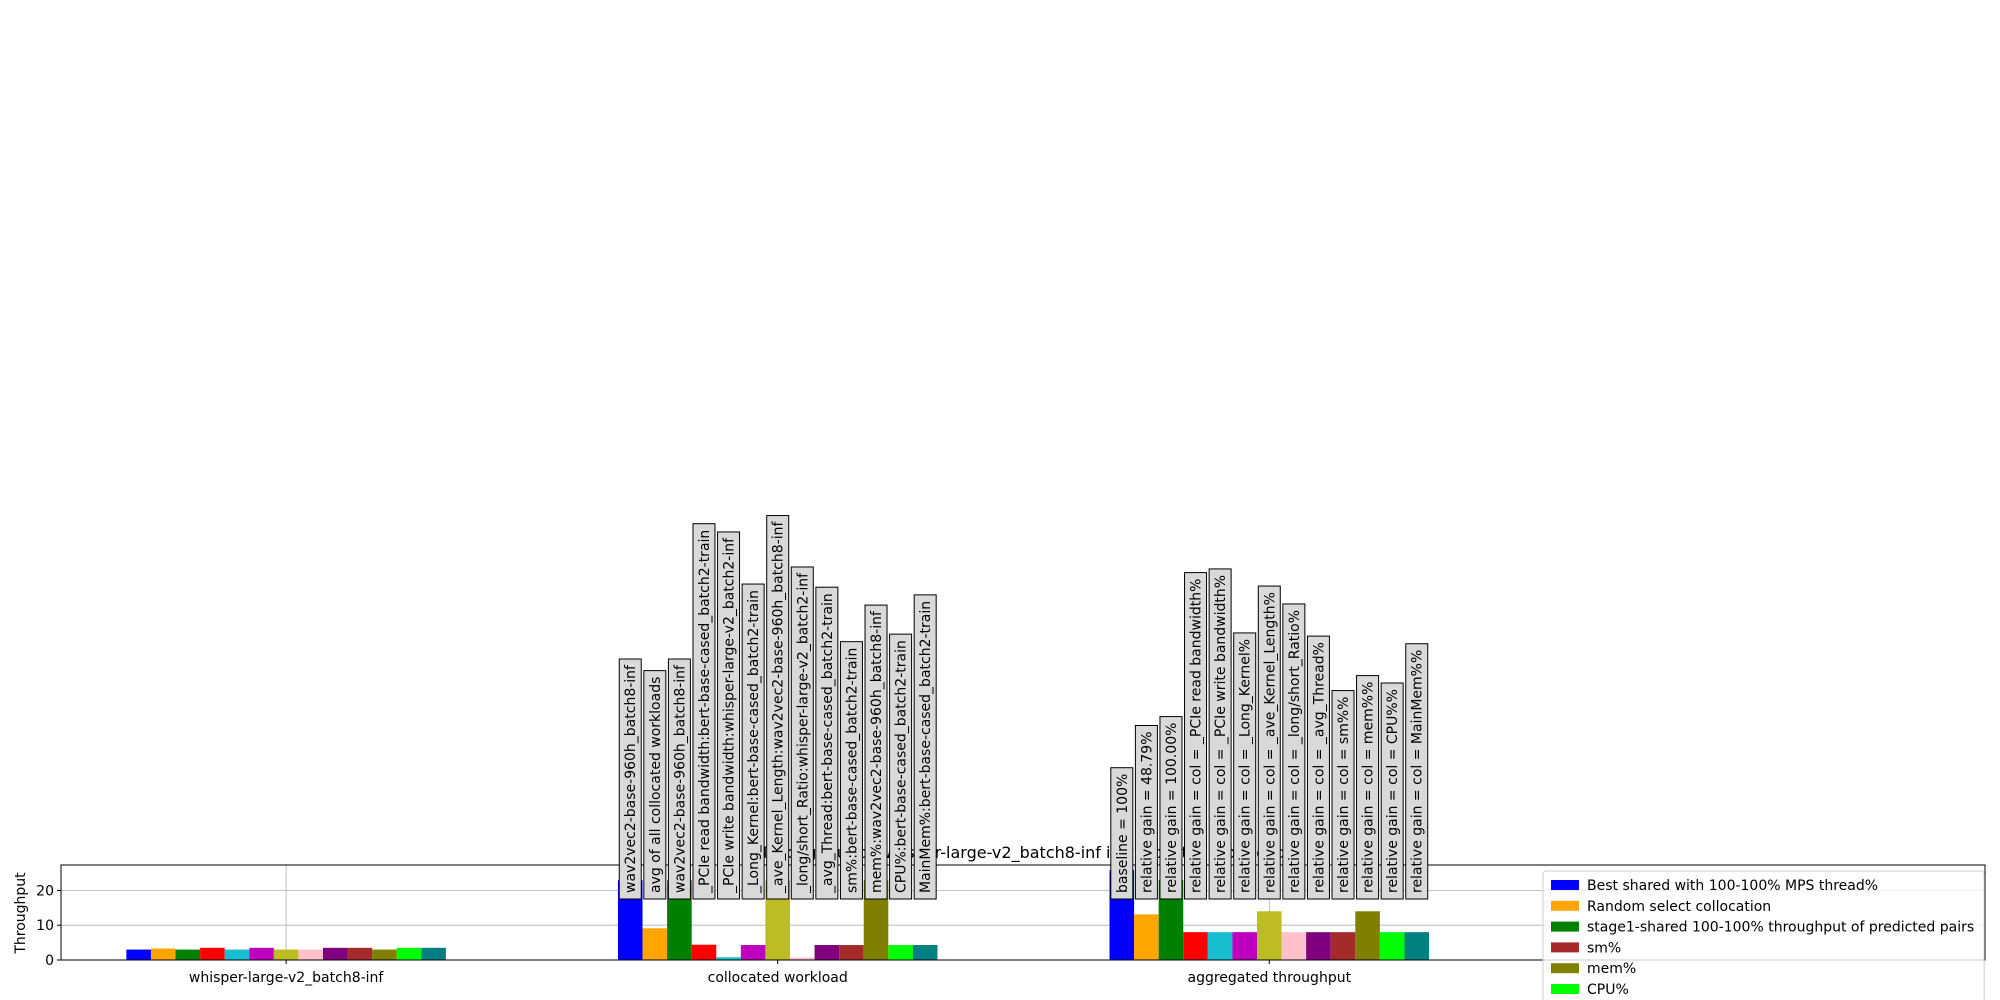  Describe the element at coordinates (1319, 767) in the screenshot. I see `annotation-text: relative gain = col = _avg_Thread%` at that location.